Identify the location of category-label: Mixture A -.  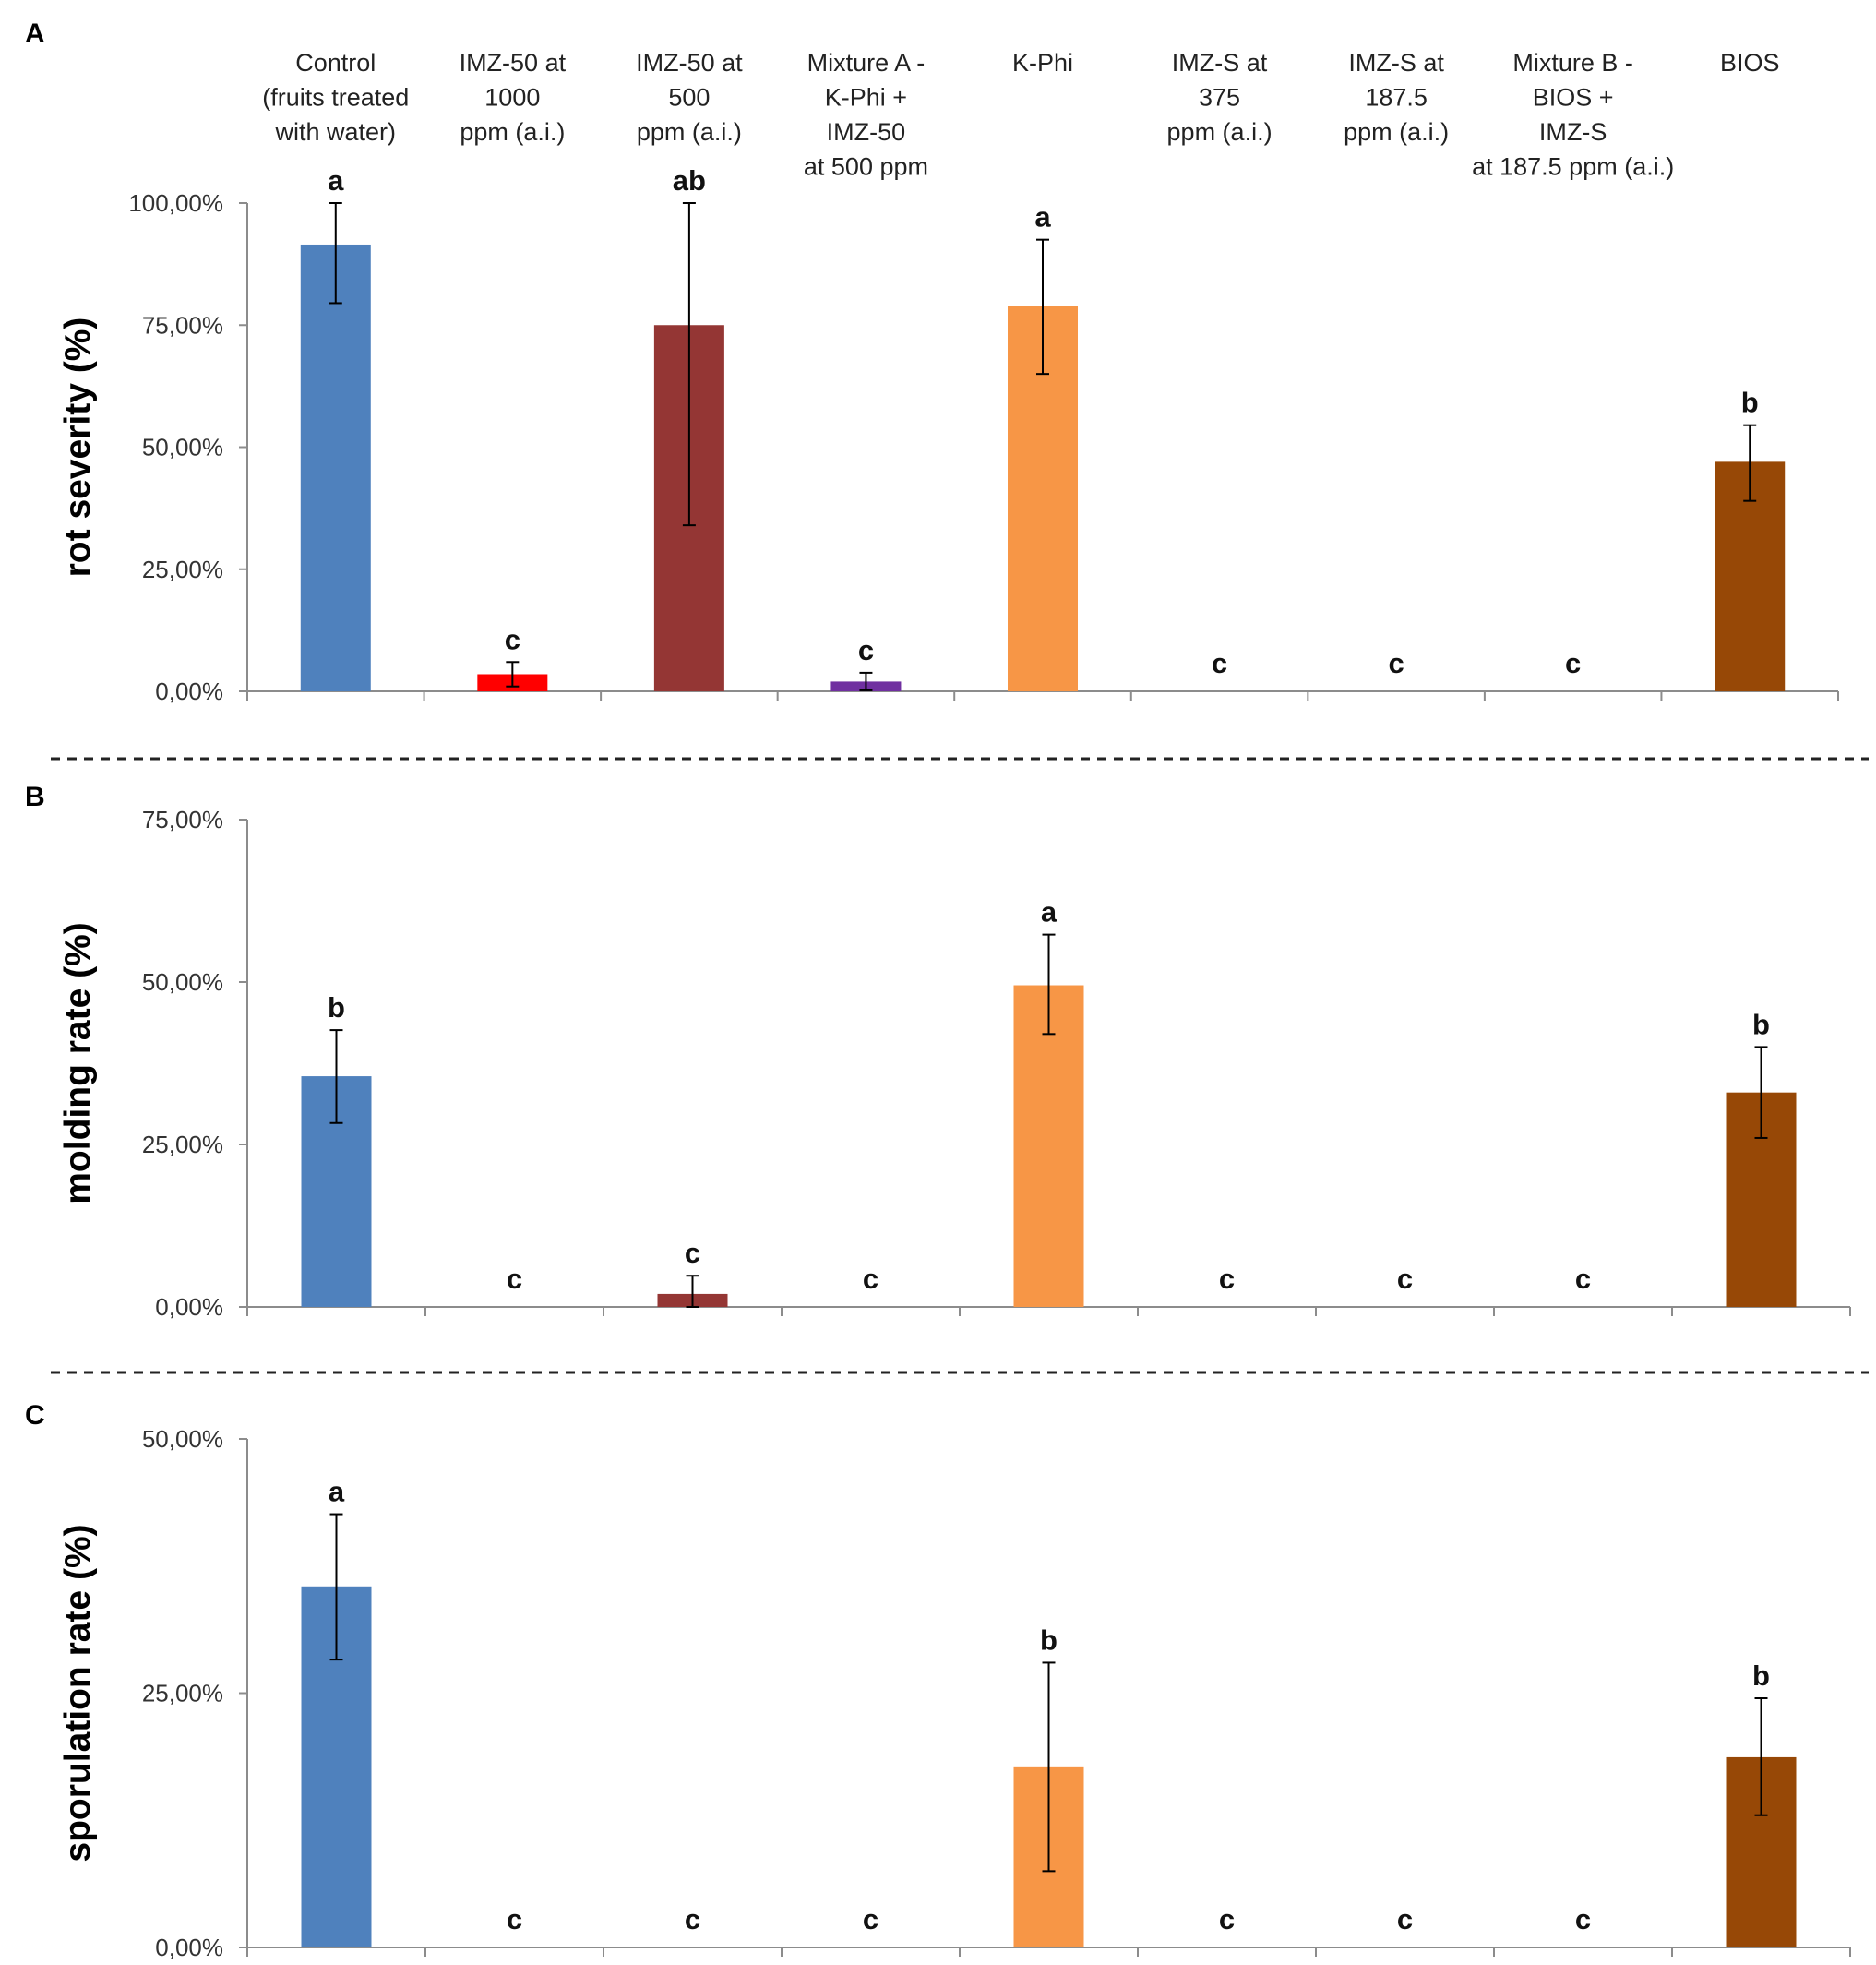
(866, 63).